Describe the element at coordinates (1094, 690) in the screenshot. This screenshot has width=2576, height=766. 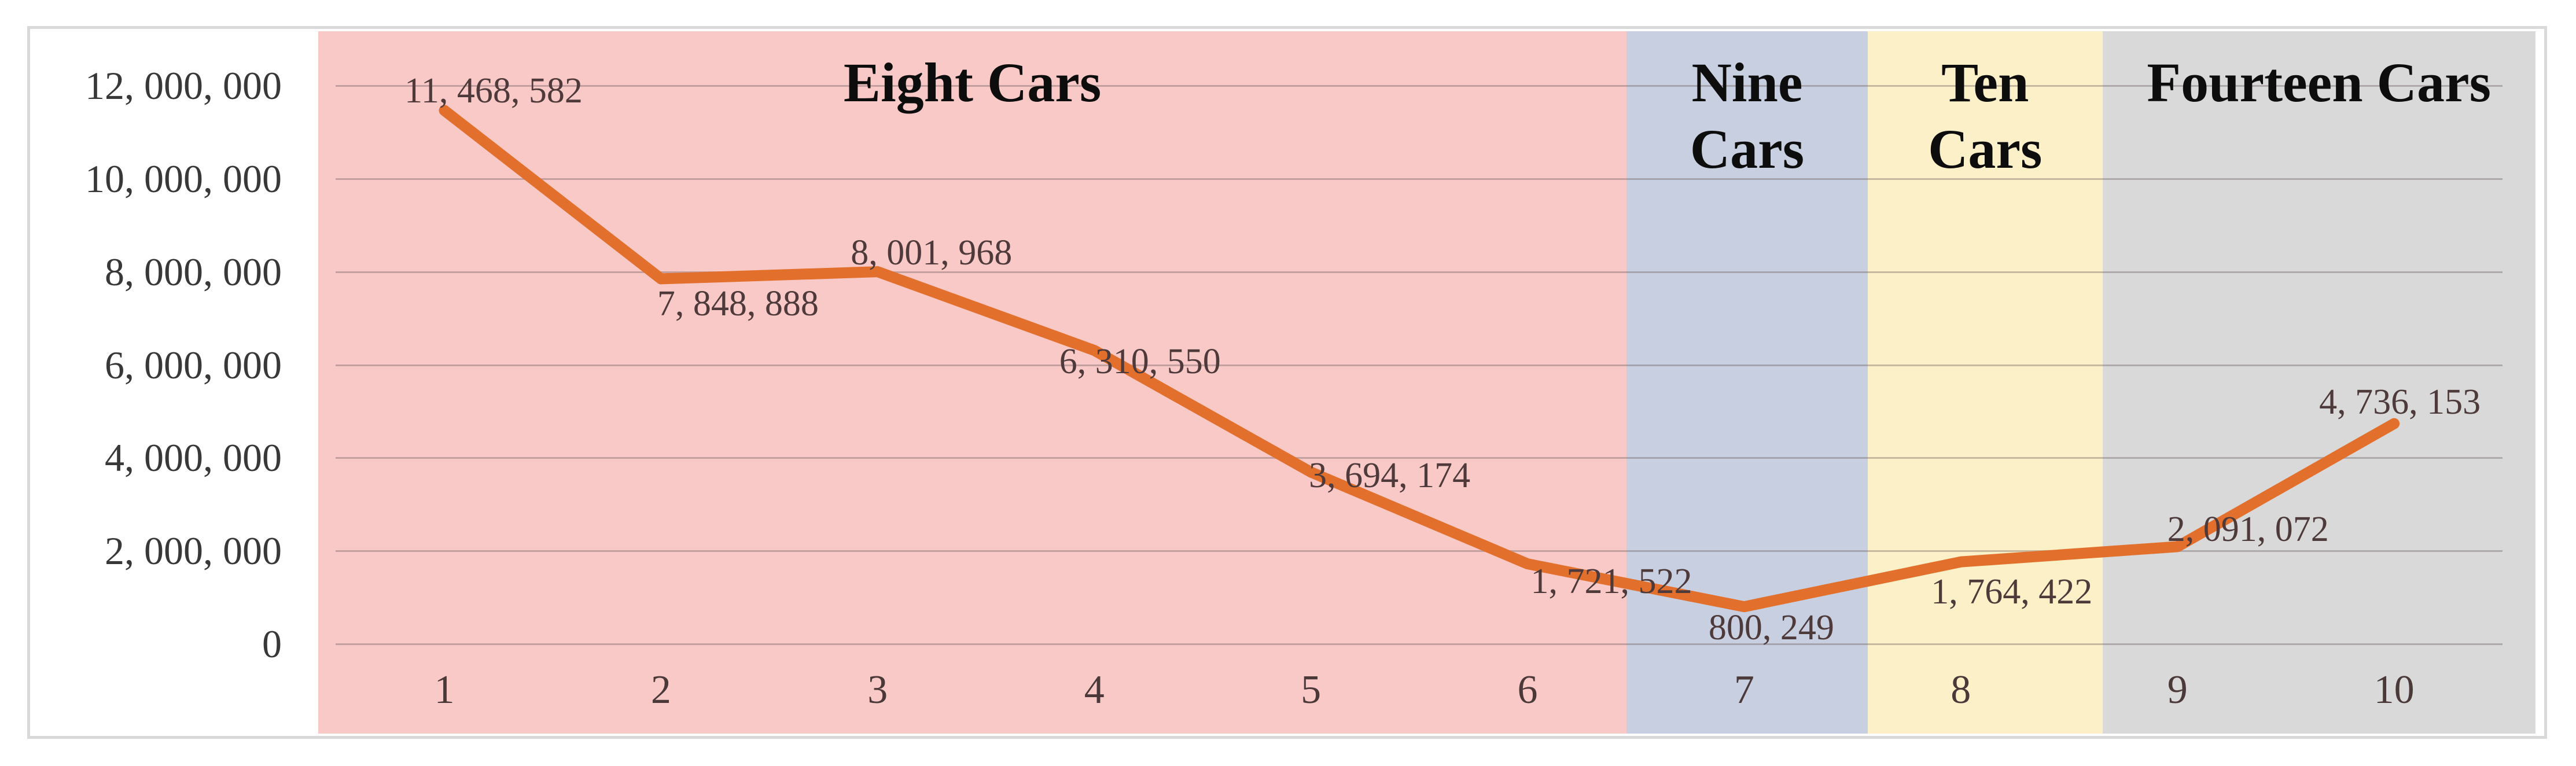
I see `x-axis-tick-label: 4` at that location.